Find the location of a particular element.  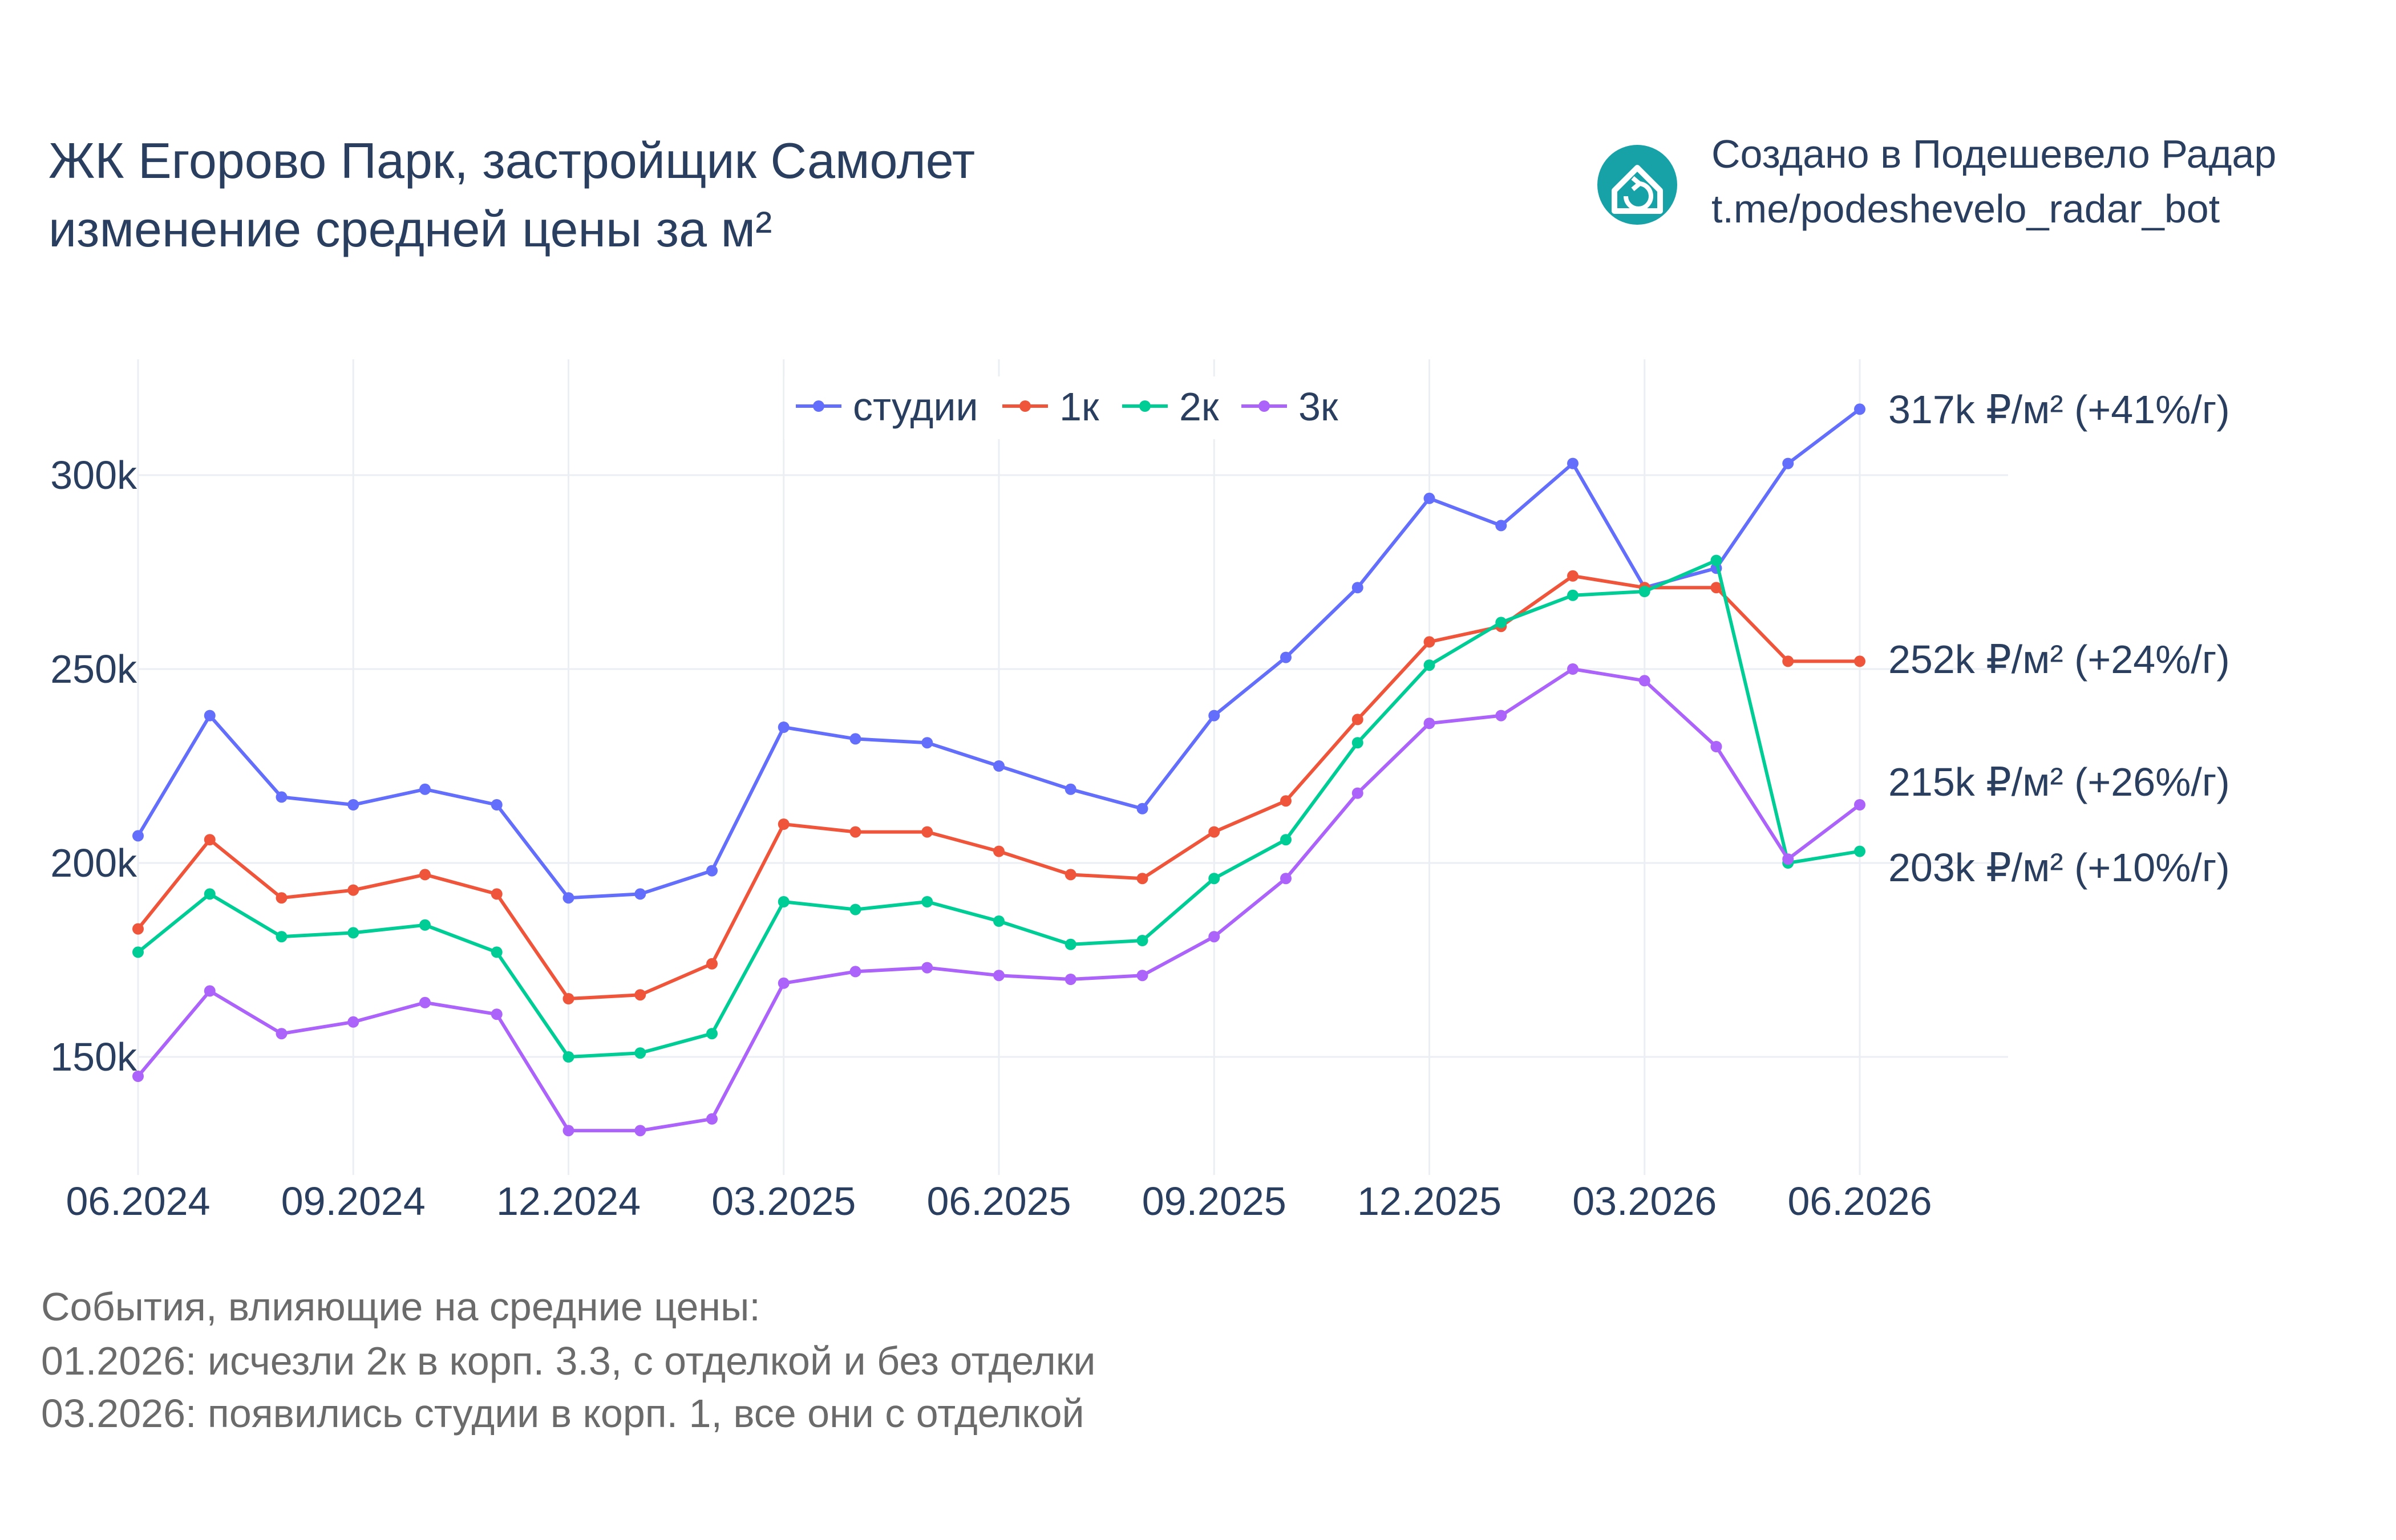

chart-title-line-1: ЖК Егорово Парк, застройщик Самолет is located at coordinates (511, 161).